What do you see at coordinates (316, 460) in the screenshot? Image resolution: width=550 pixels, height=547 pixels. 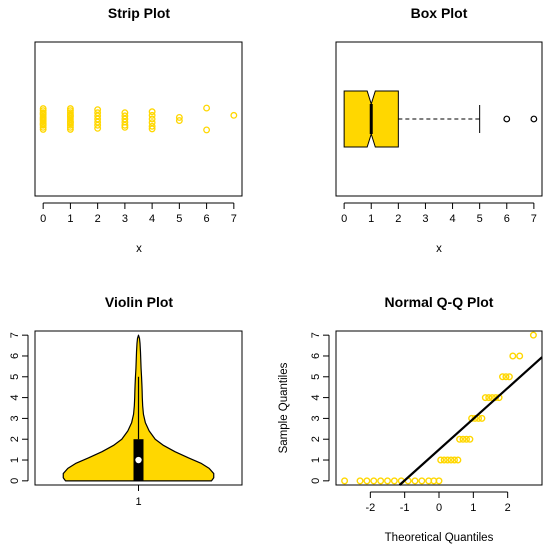 I see `qq-plot-y-tick-label: 1` at bounding box center [316, 460].